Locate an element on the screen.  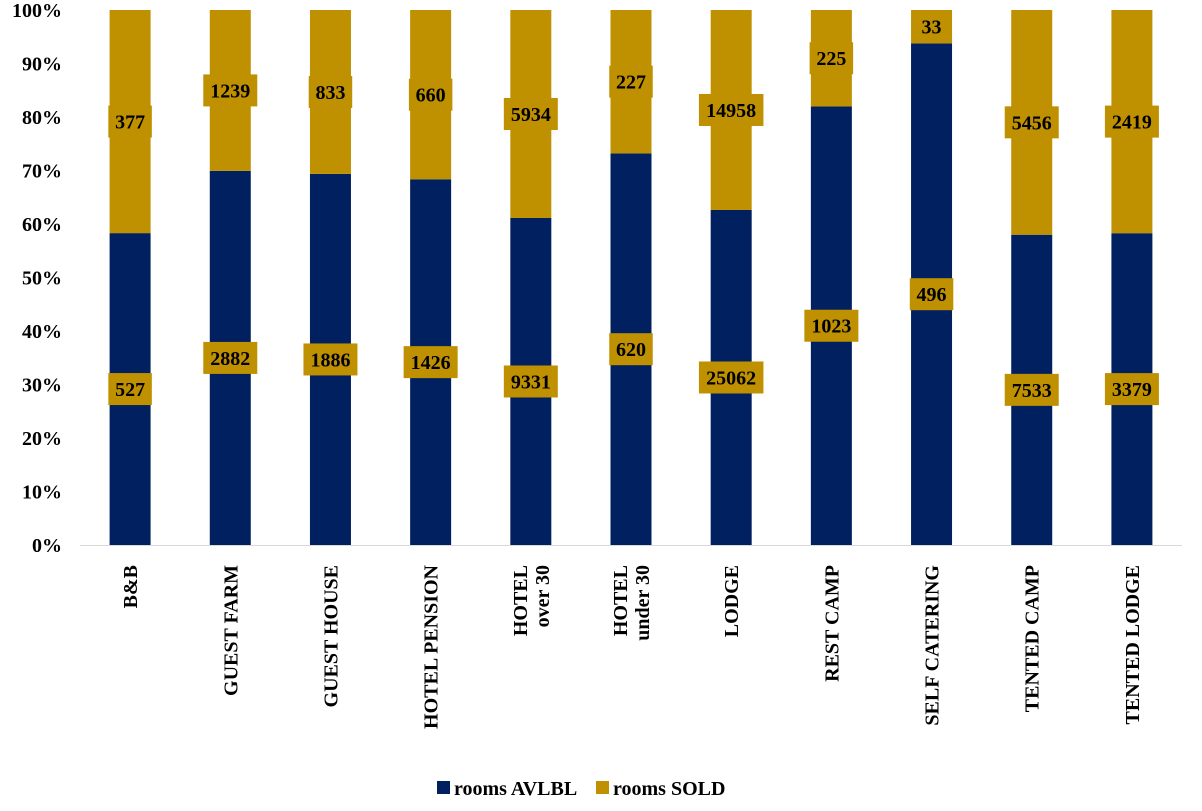
data-label-rooms-sold: 1239 is located at coordinates (230, 91).